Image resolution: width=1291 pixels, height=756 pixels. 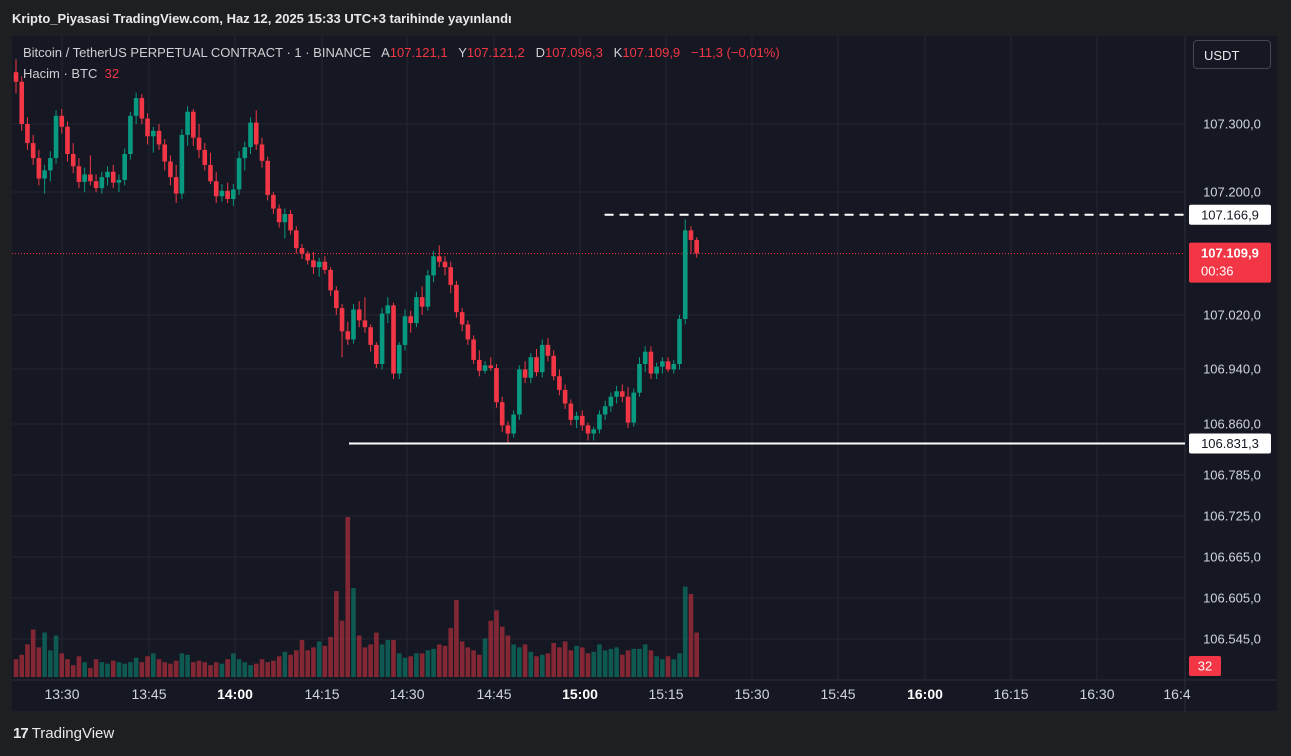 What do you see at coordinates (837, 694) in the screenshot?
I see `x-tick-label: 15:45` at bounding box center [837, 694].